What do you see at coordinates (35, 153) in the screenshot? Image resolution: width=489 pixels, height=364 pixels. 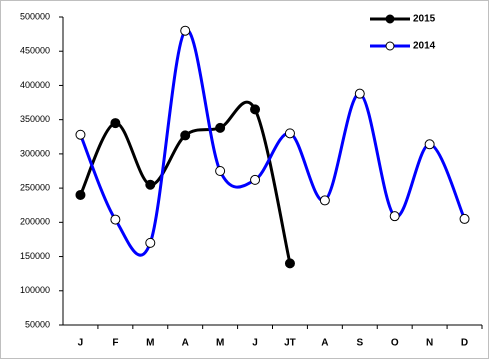 I see `y-tick-label: 300000` at bounding box center [35, 153].